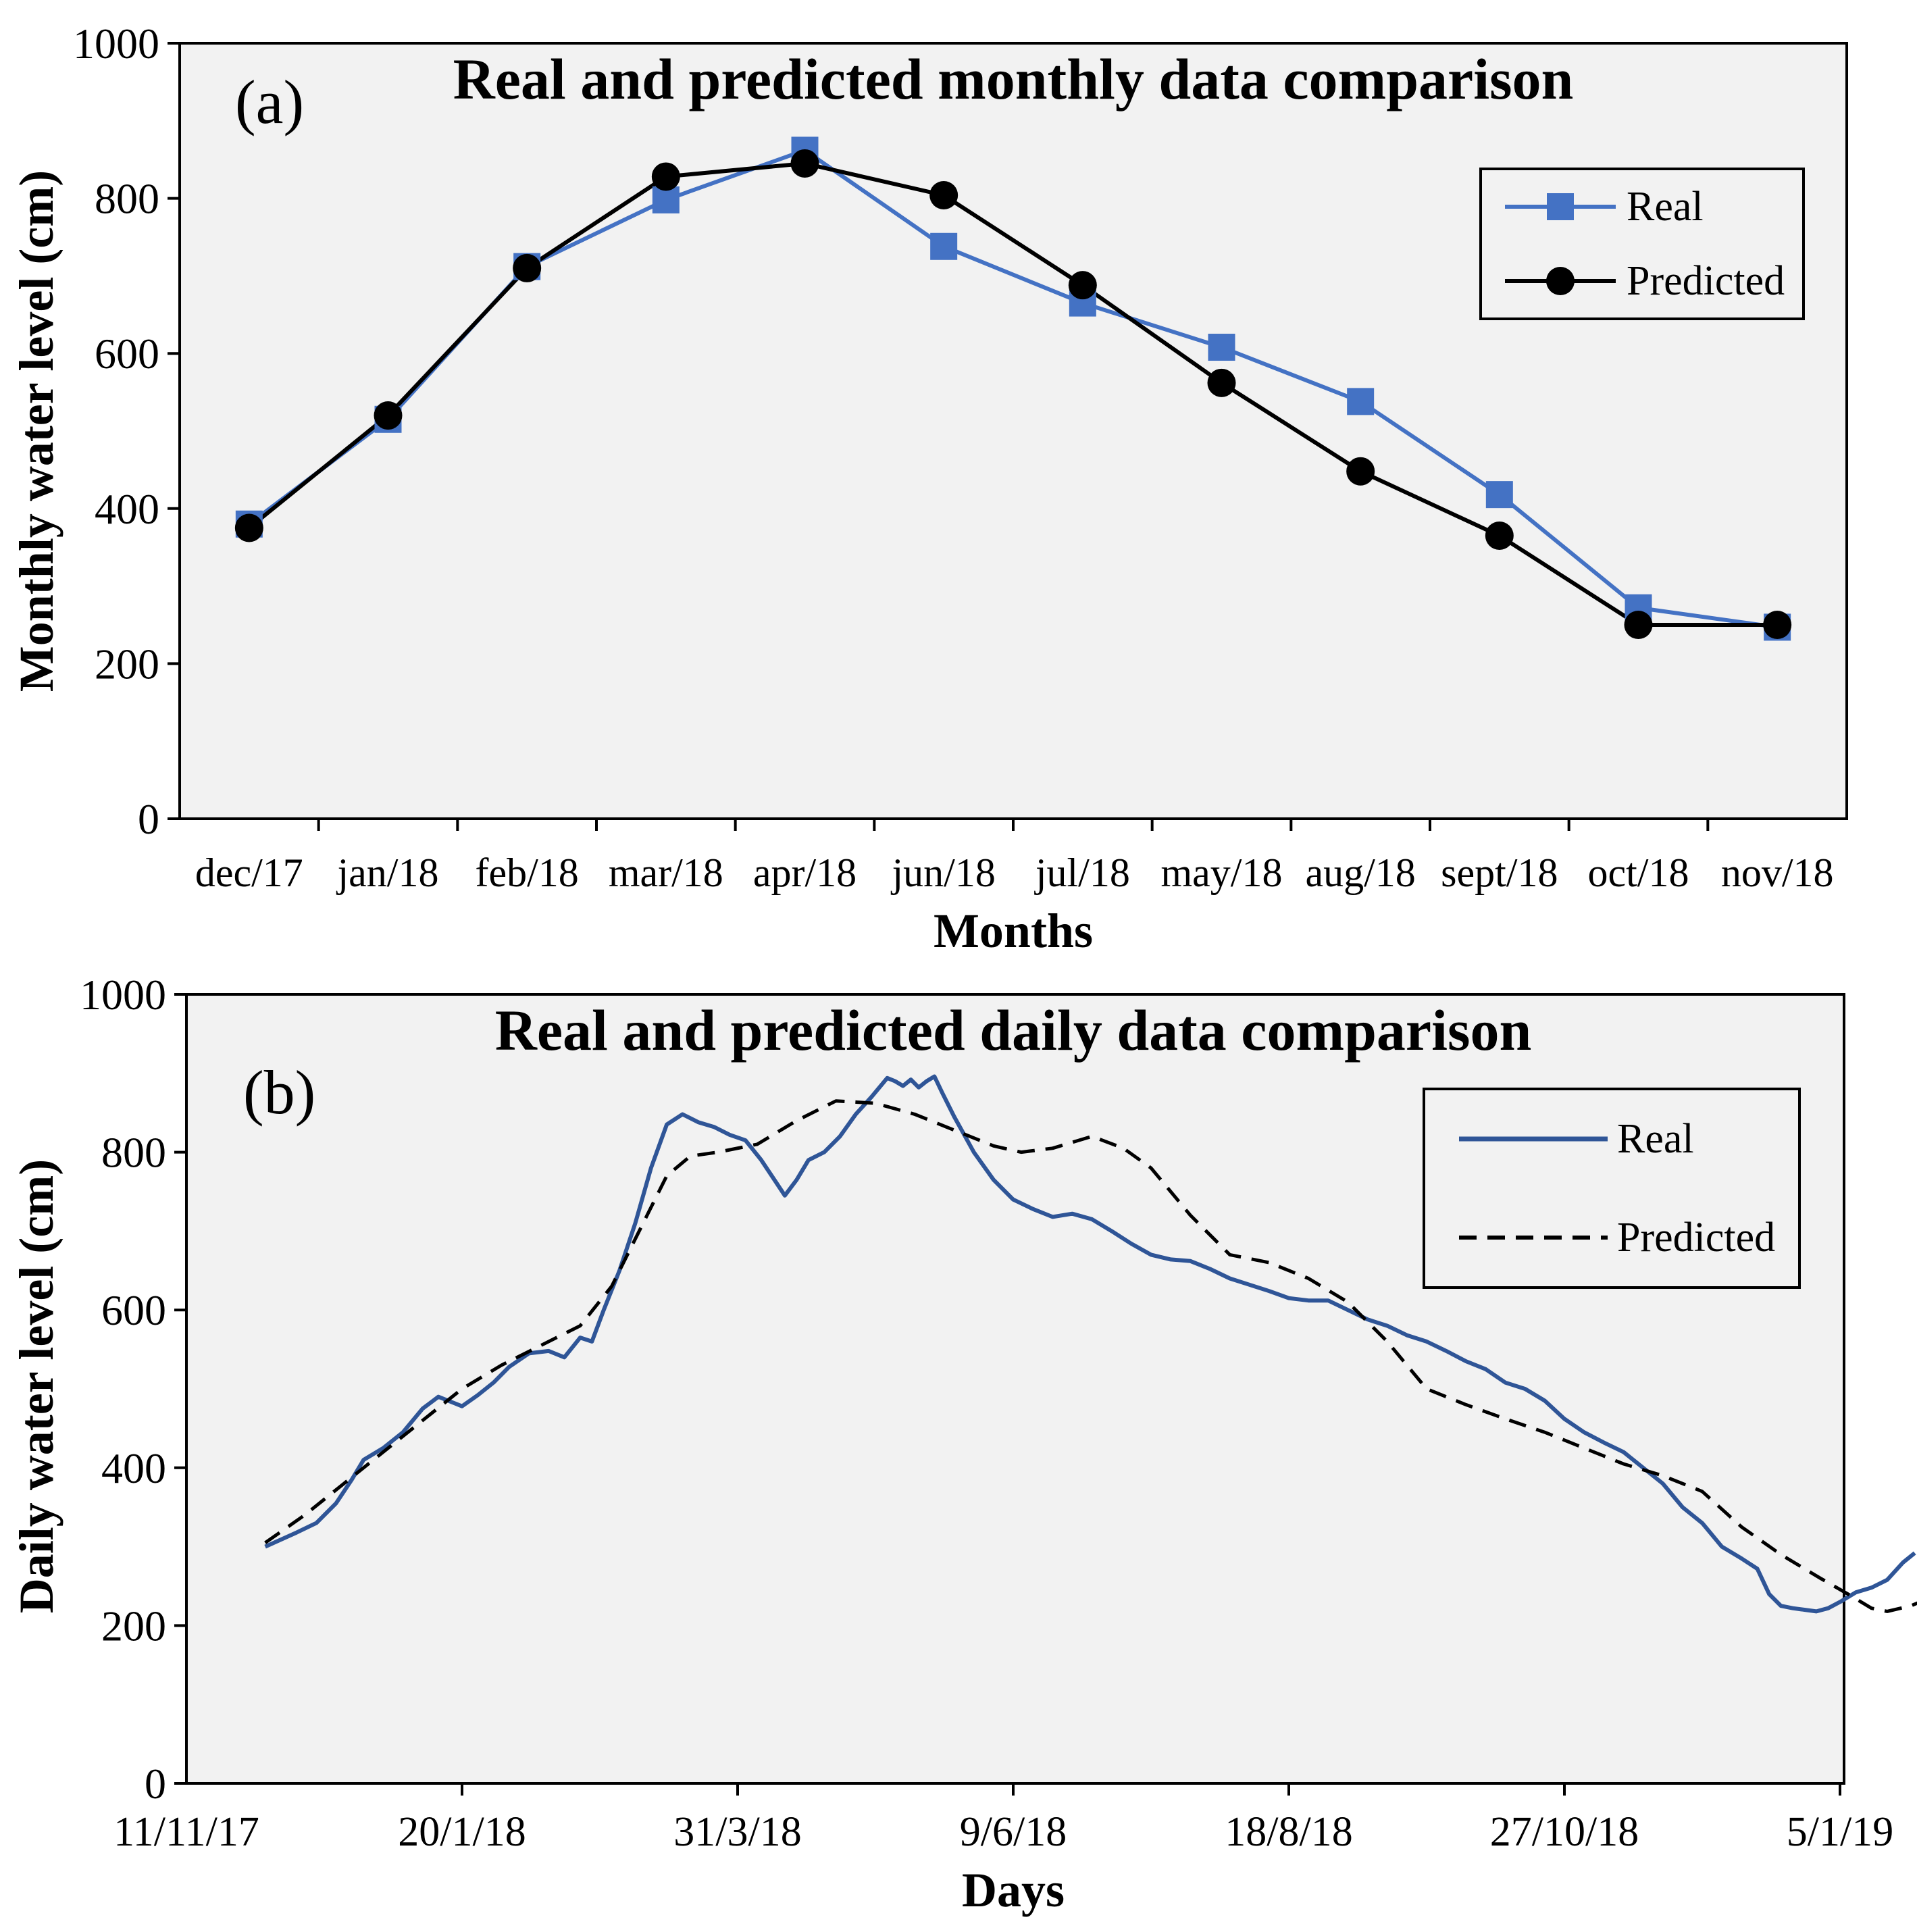 This screenshot has height=1932, width=1917. I want to click on legend-b: Real Predicted, so click(1612, 1188).